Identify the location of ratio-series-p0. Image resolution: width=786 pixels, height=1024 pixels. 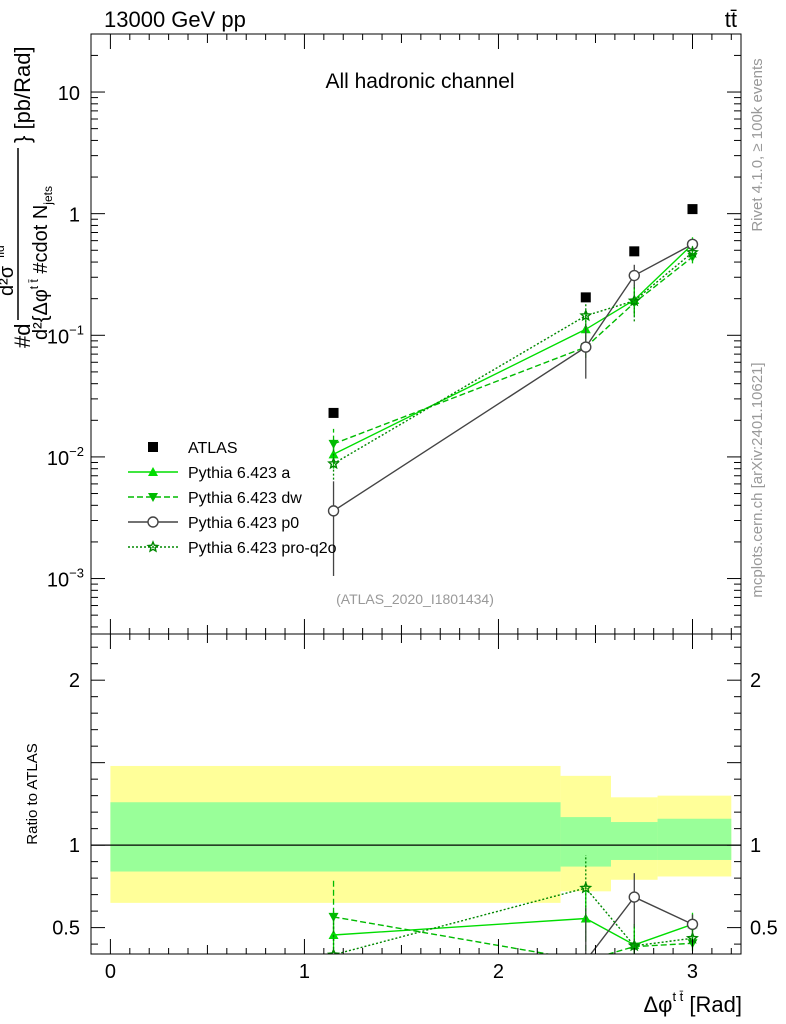
(514, 931).